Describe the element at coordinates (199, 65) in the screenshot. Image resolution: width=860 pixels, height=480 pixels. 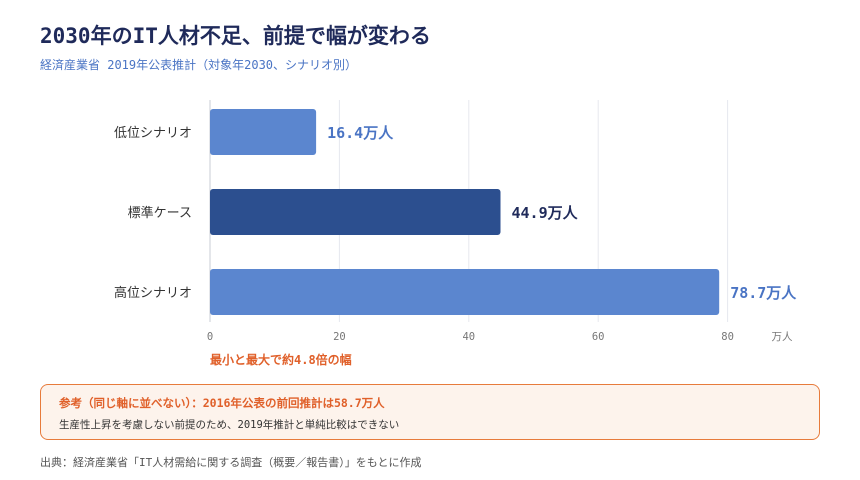
I see `page-subtitle: 経済産業省 2019年公表推計（対象年2030、シナリオ別）` at that location.